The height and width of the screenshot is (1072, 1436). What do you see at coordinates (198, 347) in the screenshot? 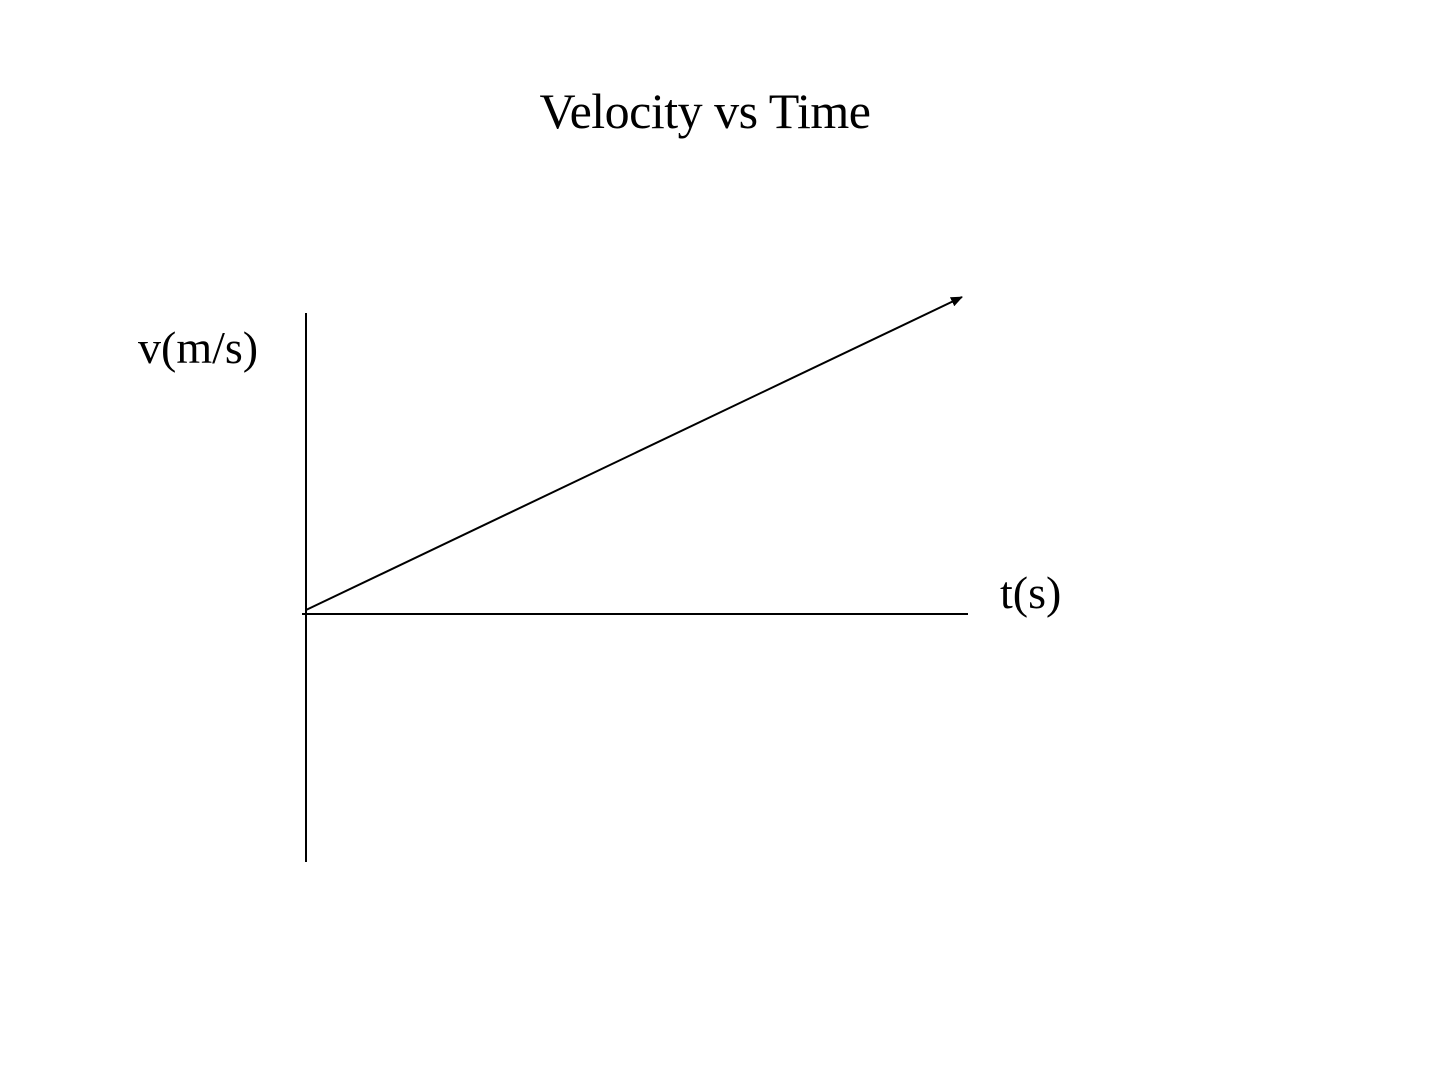
I see `y-axis-label: v(m/s)` at bounding box center [198, 347].